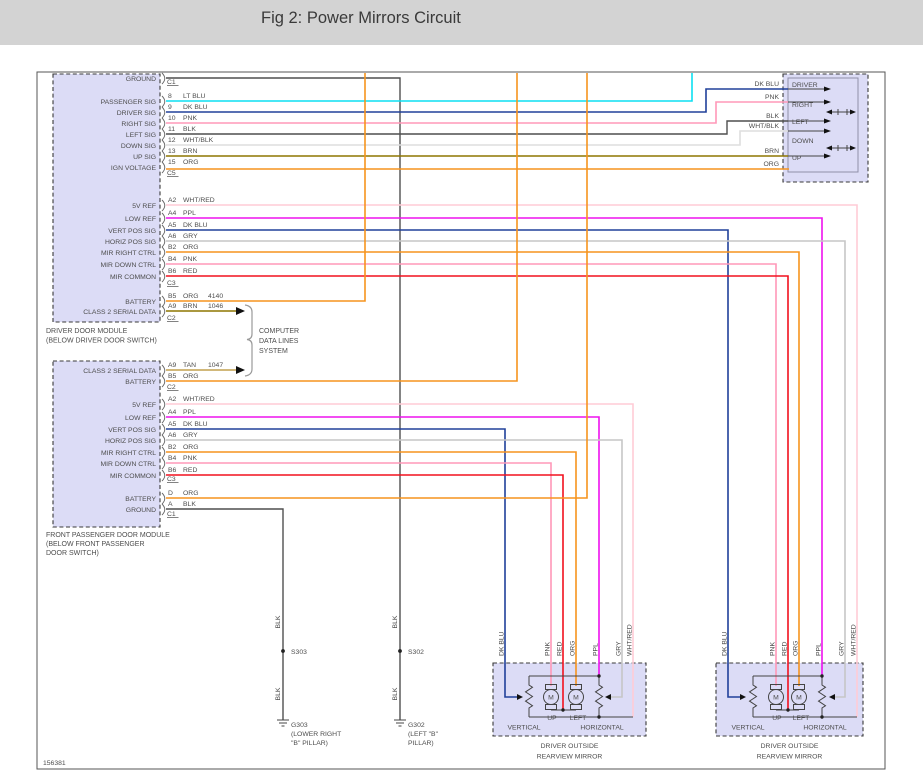  Describe the element at coordinates (416, 652) in the screenshot. I see `splice-label: S302` at that location.